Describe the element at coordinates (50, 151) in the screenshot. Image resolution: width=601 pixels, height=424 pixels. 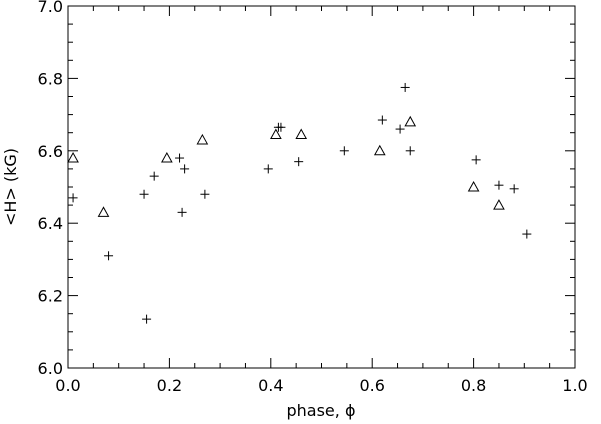
I see `y-tick-label: 6.6` at that location.